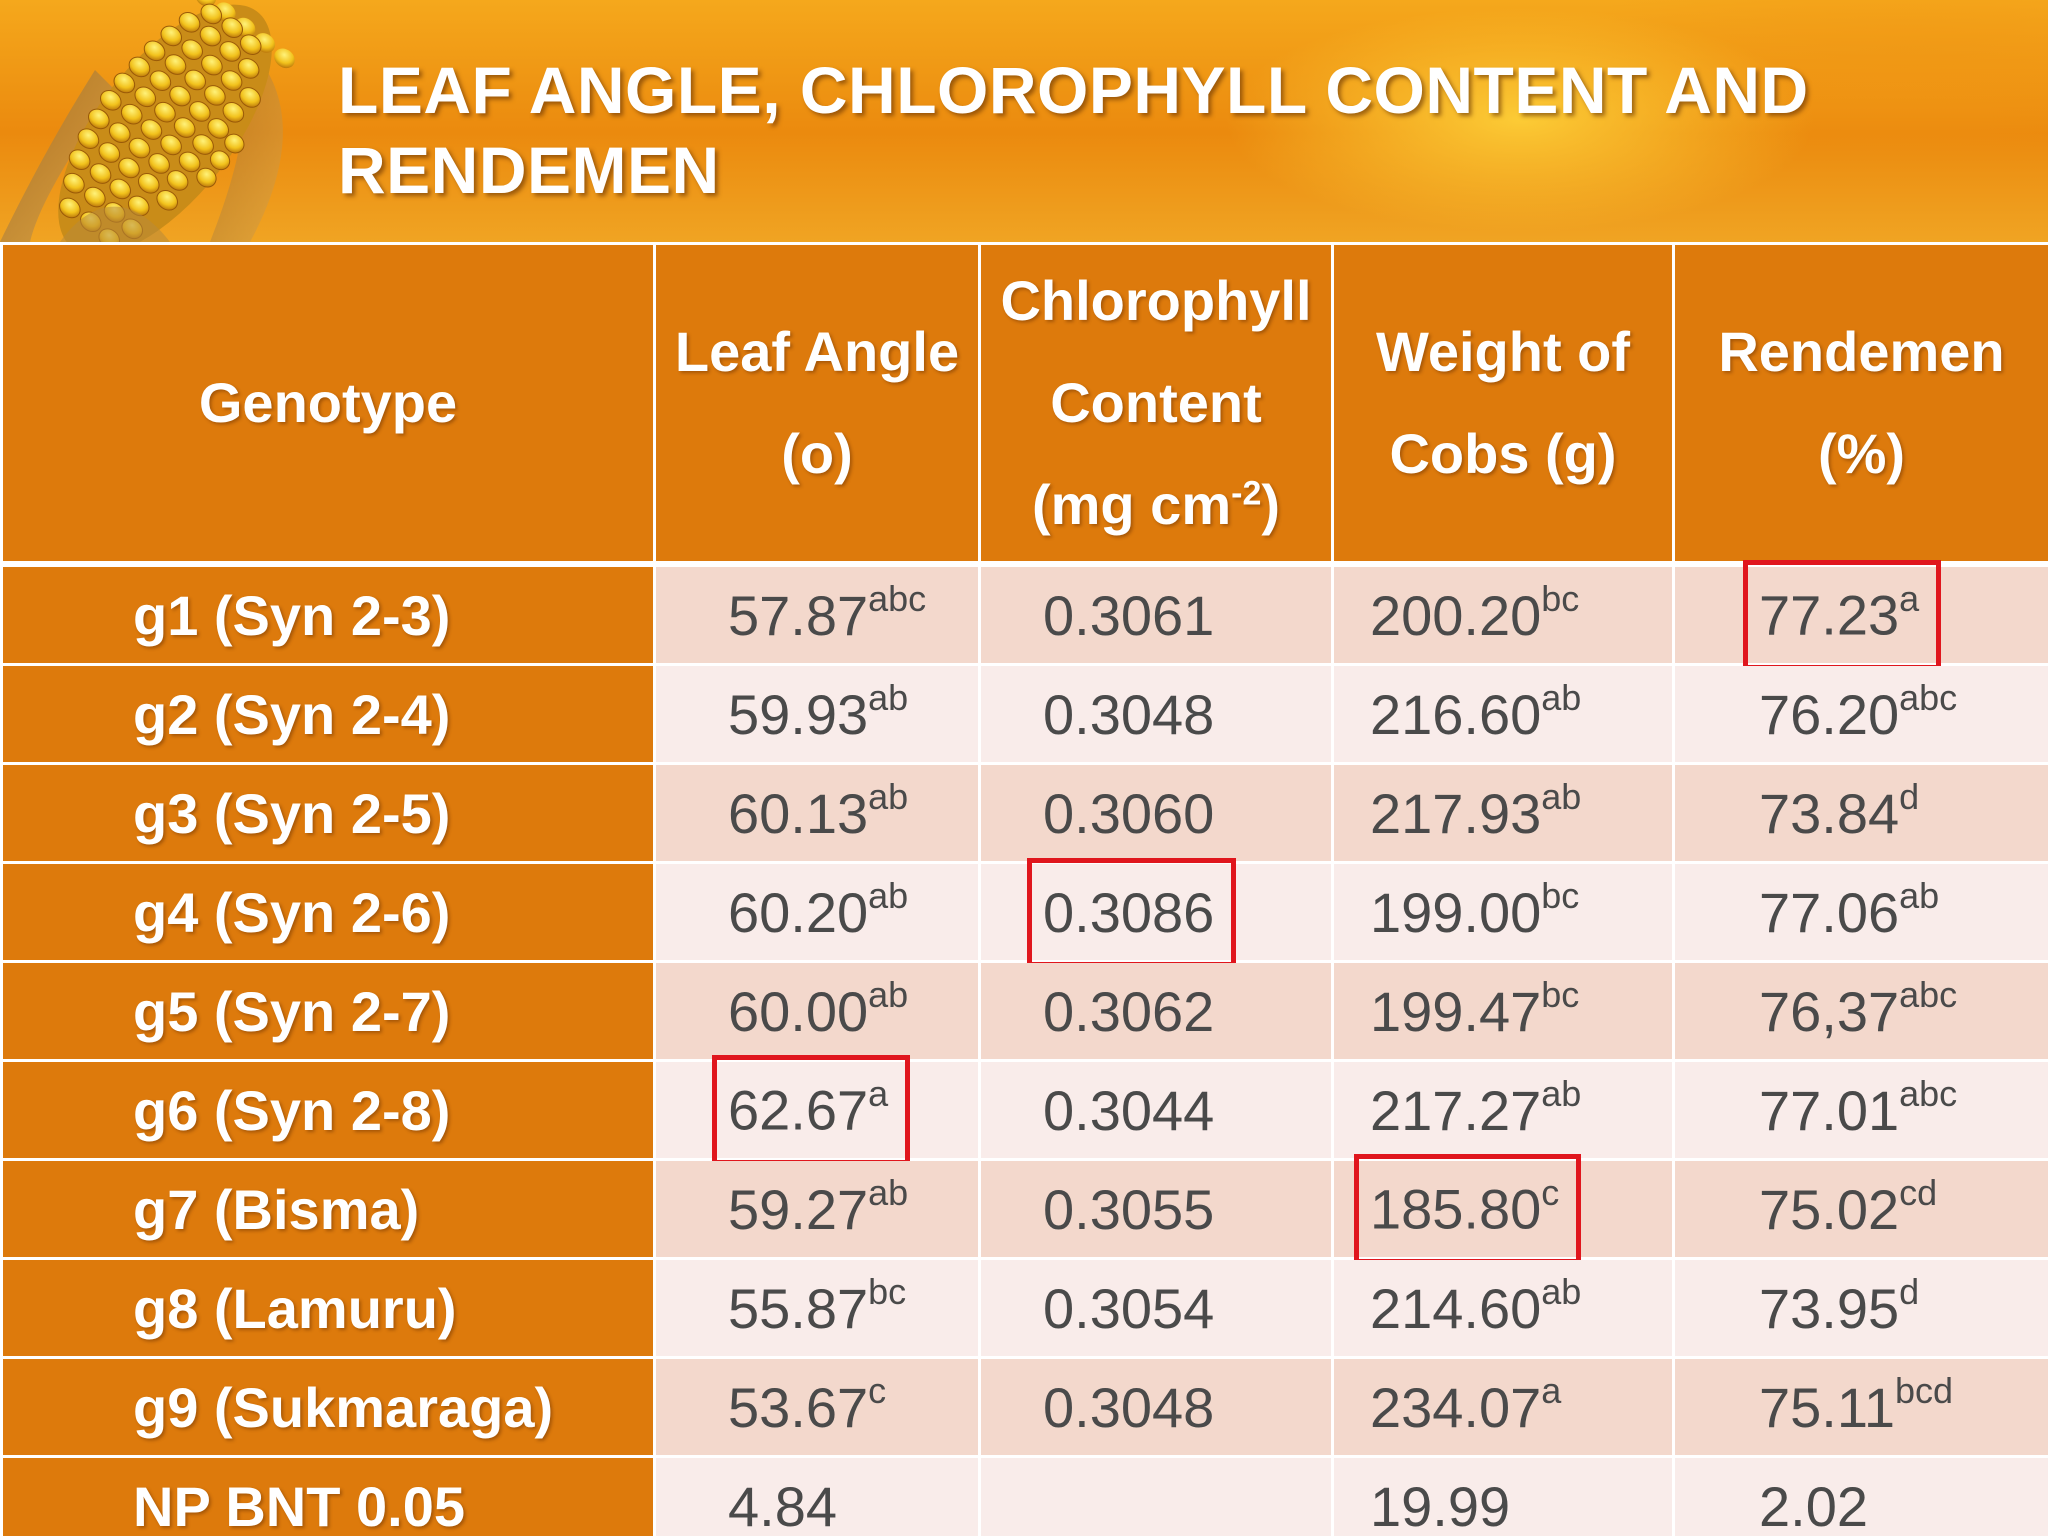 This screenshot has width=2048, height=1536. What do you see at coordinates (1813, 1505) in the screenshot?
I see `cell-rendemen-value: 2.02` at bounding box center [1813, 1505].